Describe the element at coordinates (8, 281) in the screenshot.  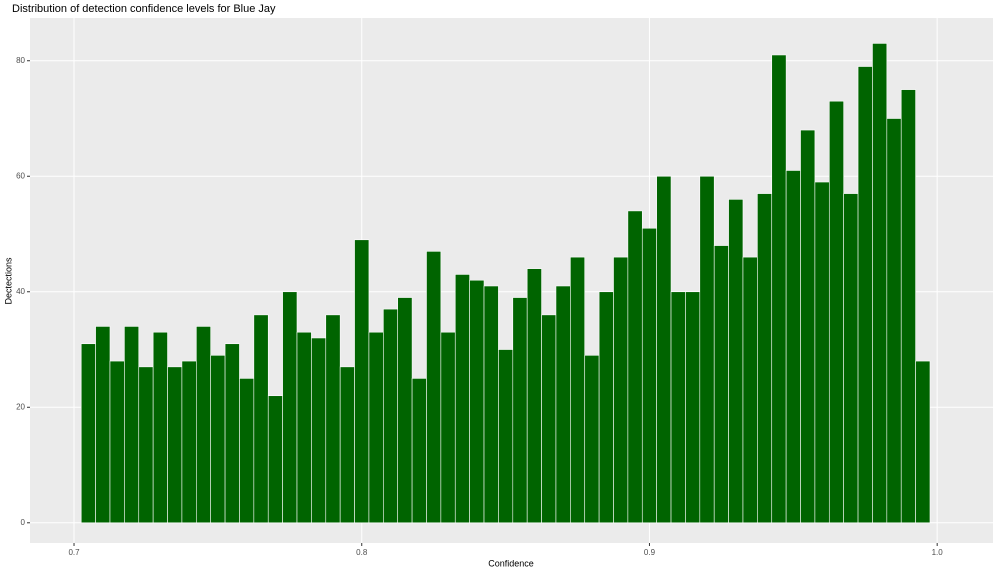
I see `y-axis-title: Dectections` at that location.